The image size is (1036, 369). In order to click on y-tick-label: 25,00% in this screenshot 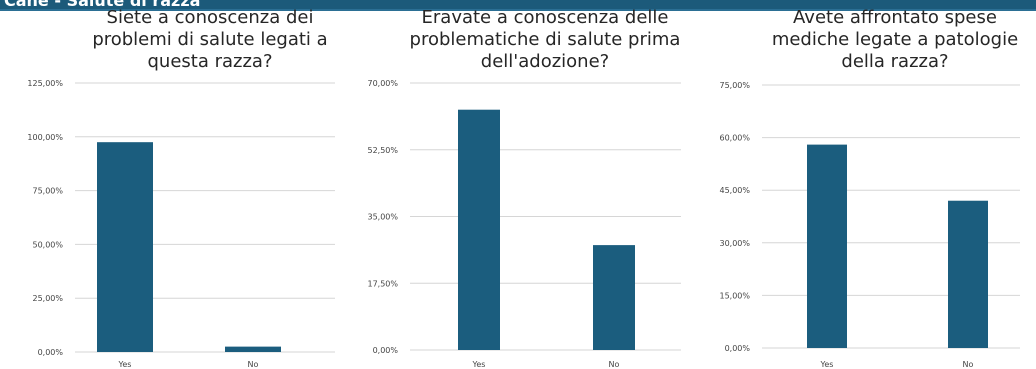, I will do `click(47, 298)`.